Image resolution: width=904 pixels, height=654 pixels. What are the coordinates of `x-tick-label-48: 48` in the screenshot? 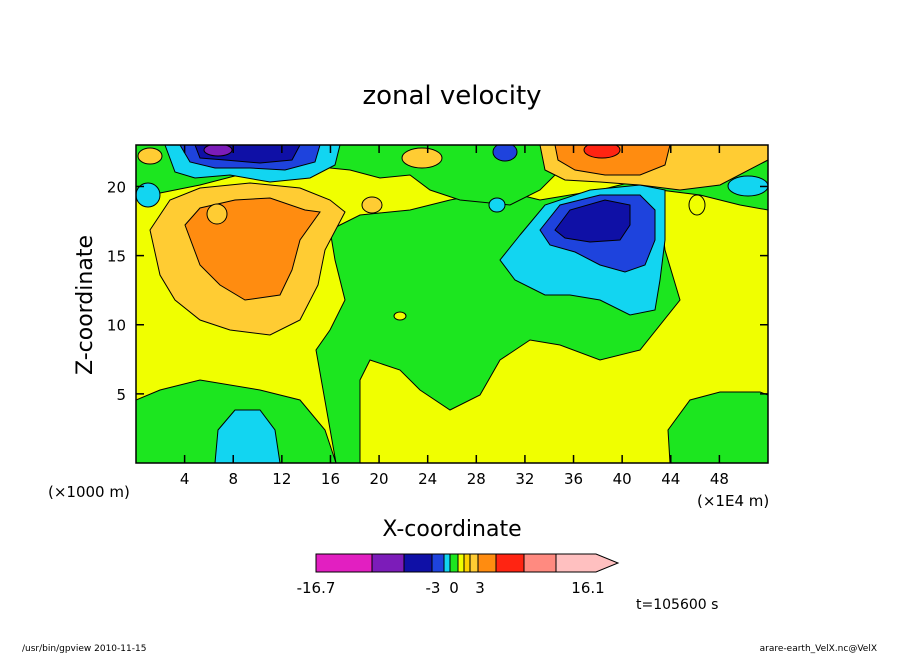 It's located at (719, 479).